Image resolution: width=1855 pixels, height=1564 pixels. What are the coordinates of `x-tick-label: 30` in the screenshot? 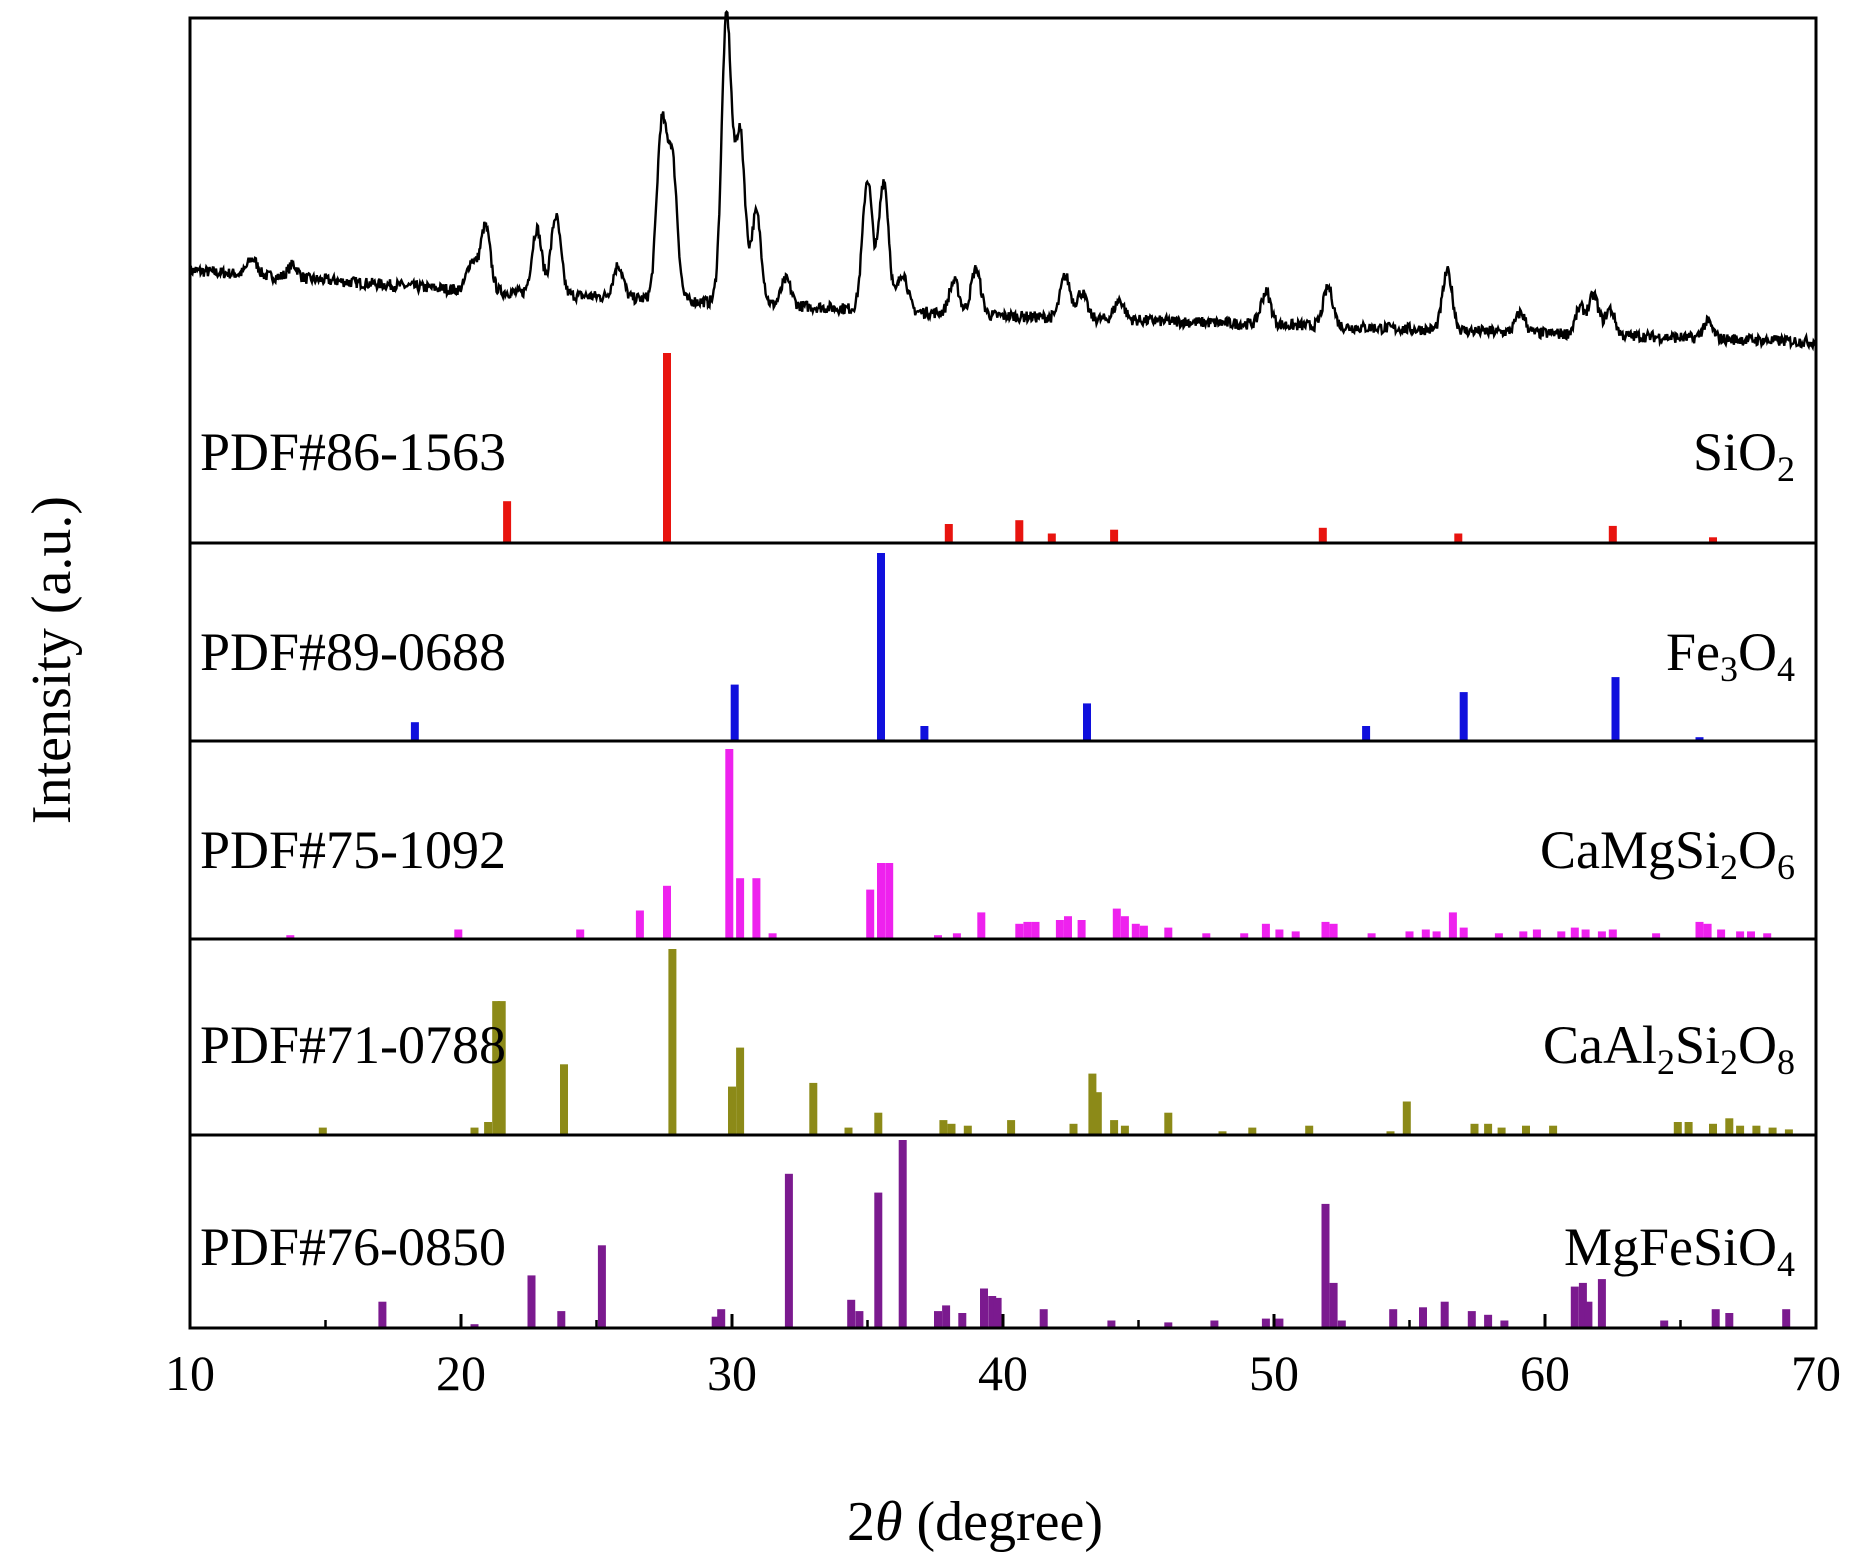 It's located at (732, 1373).